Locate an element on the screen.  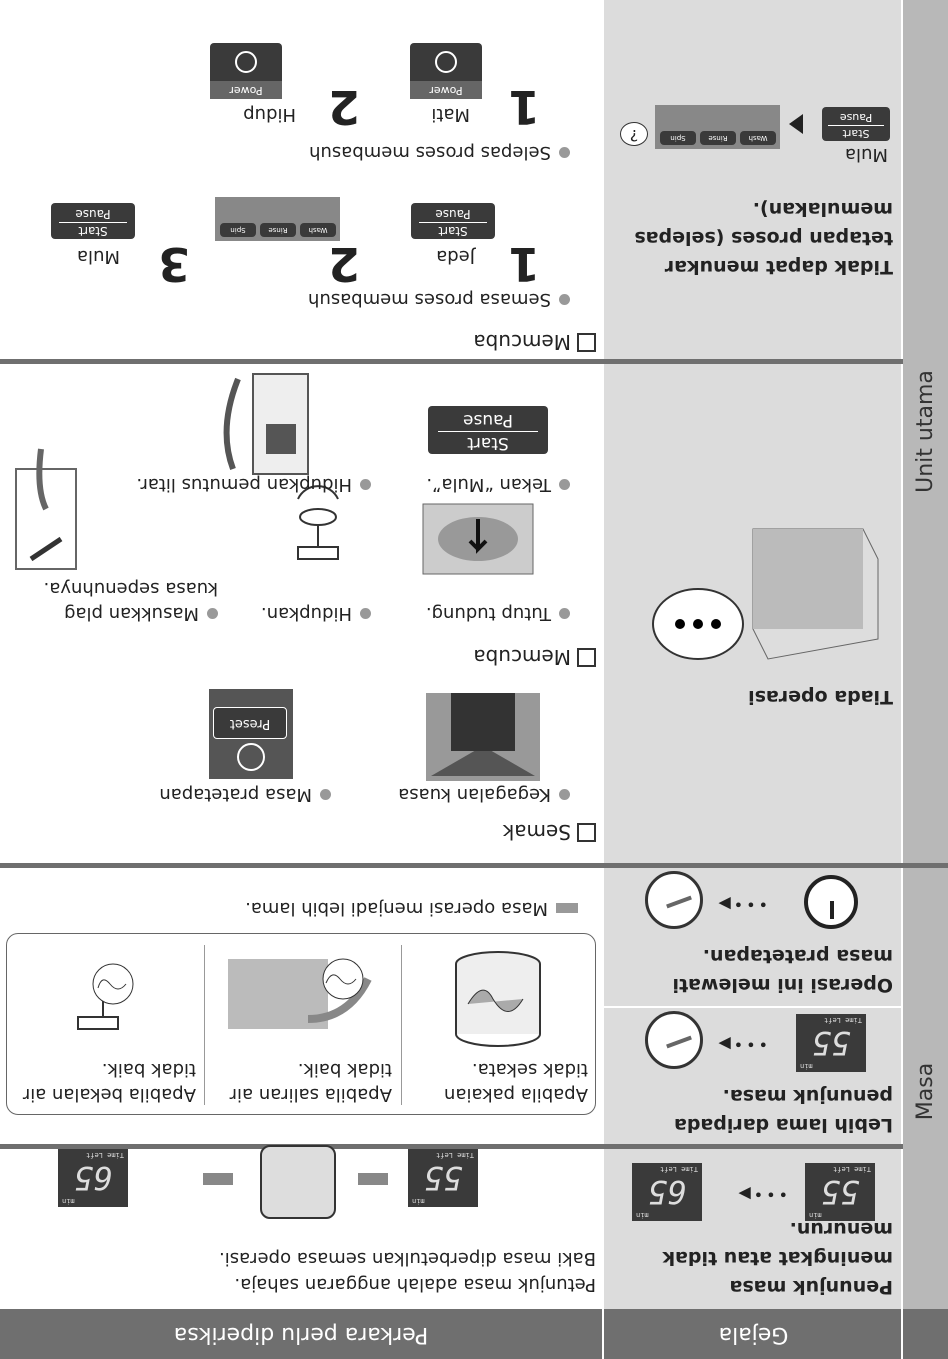
step-number: 3 is located at coordinates (173, 264).